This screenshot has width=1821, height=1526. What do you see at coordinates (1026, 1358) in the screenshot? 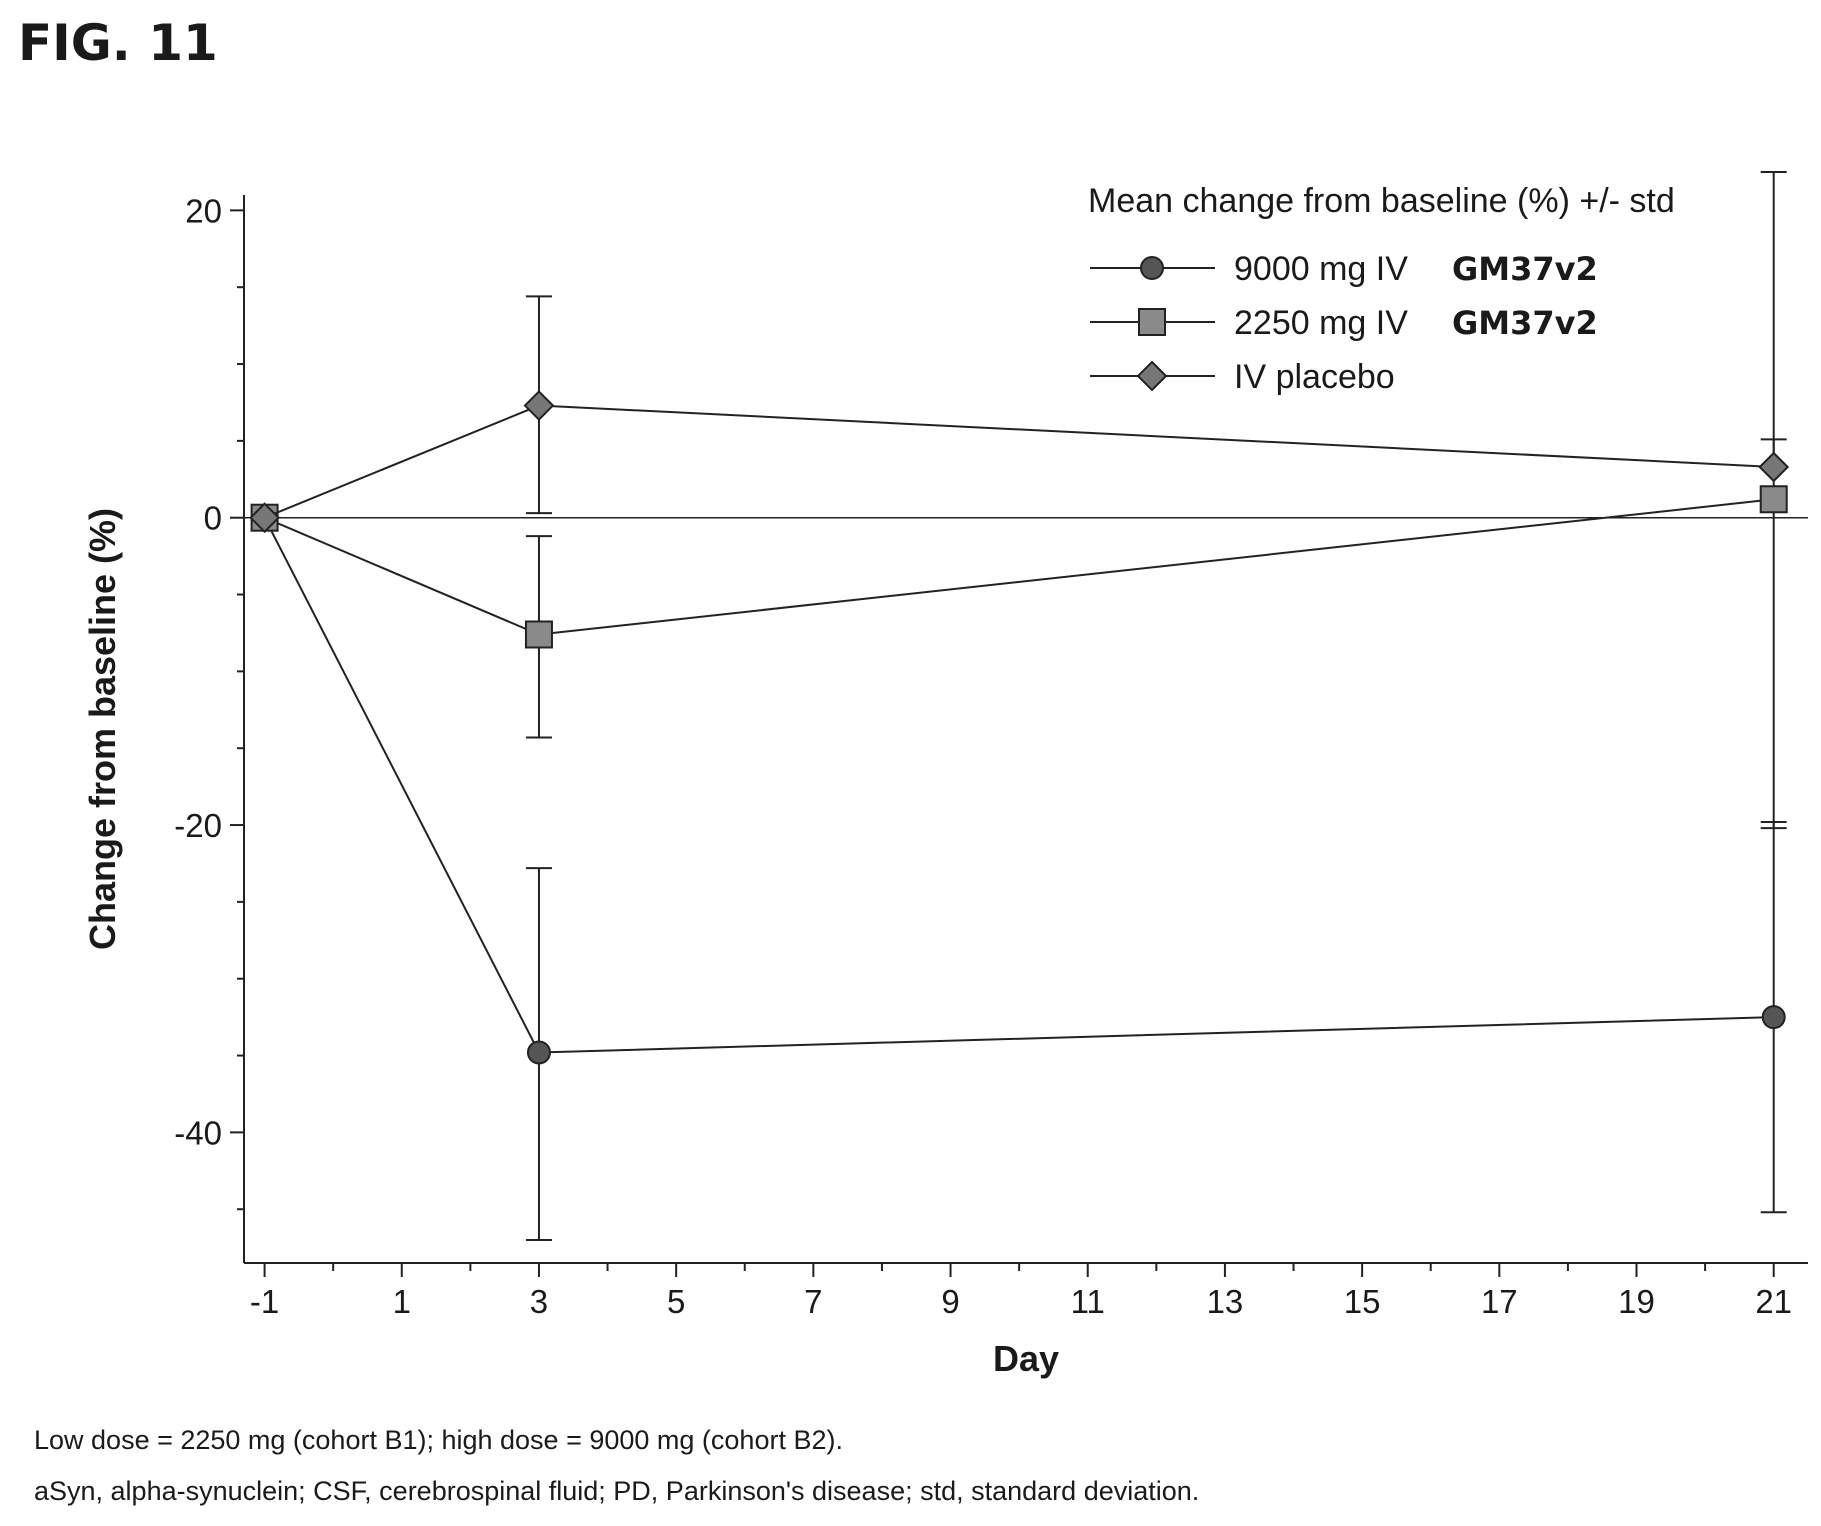
I see `x-axis-title: Day` at bounding box center [1026, 1358].